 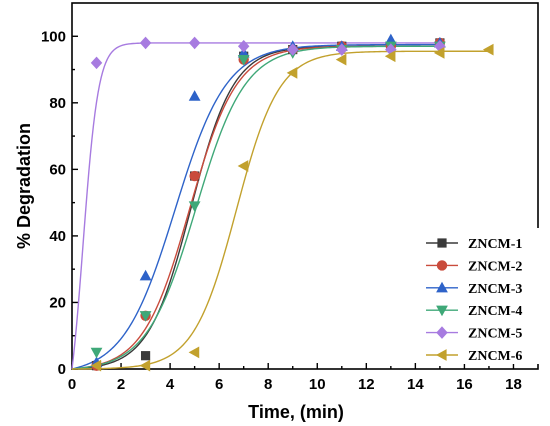 What do you see at coordinates (57, 103) in the screenshot?
I see `y-tick-label: 80` at bounding box center [57, 103].